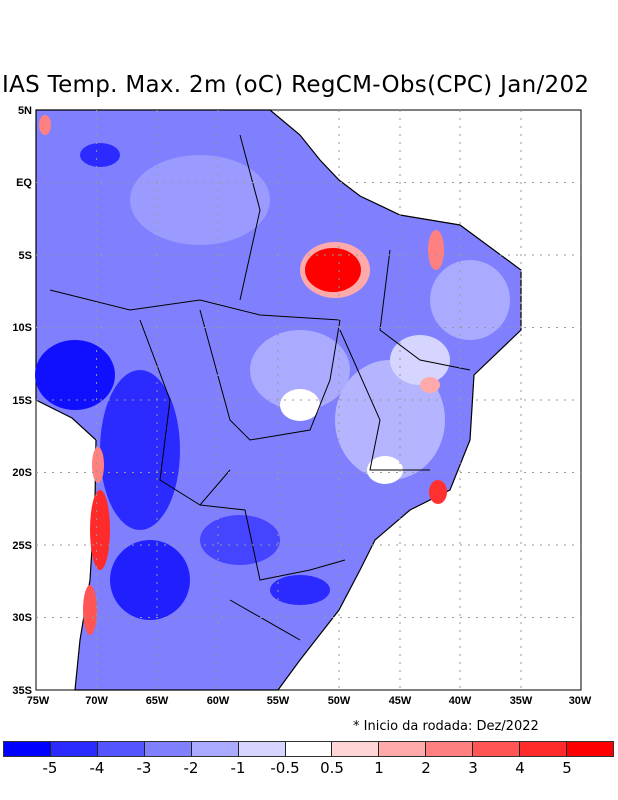 This screenshot has width=618, height=800. What do you see at coordinates (96, 701) in the screenshot?
I see `lon-label: 70W` at bounding box center [96, 701].